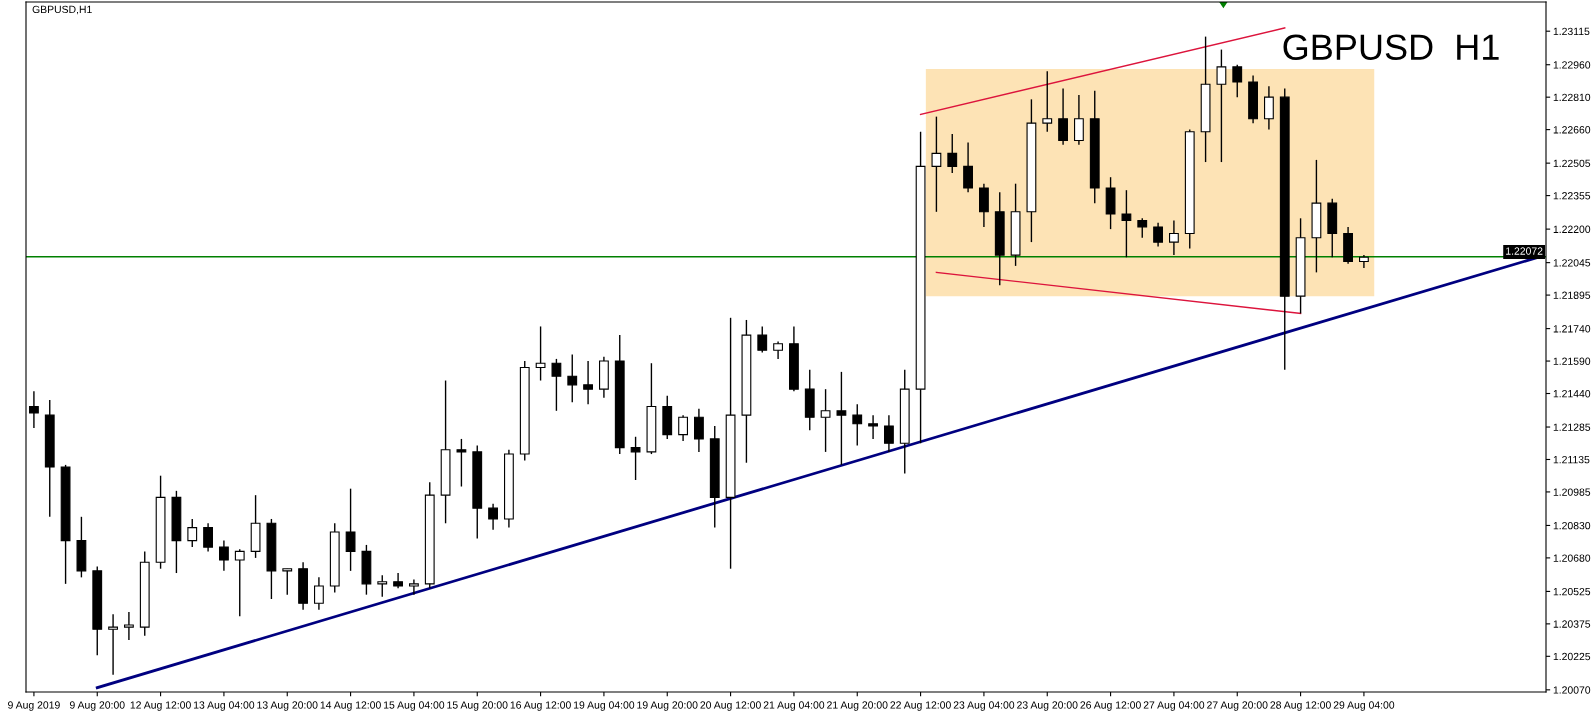 The height and width of the screenshot is (716, 1596). What do you see at coordinates (477, 706) in the screenshot?
I see `x-tick-label: 15 Aug 20:00` at bounding box center [477, 706].